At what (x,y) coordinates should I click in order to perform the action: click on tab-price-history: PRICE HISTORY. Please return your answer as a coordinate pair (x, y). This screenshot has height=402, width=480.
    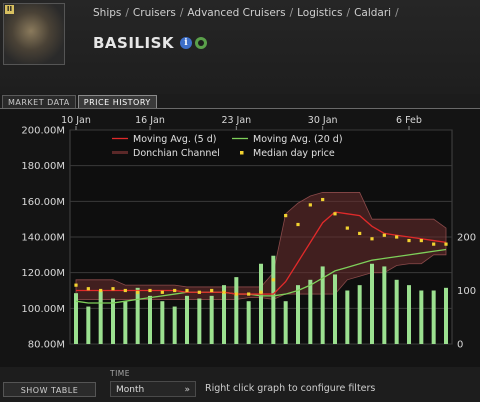
    Looking at the image, I should click on (117, 102).